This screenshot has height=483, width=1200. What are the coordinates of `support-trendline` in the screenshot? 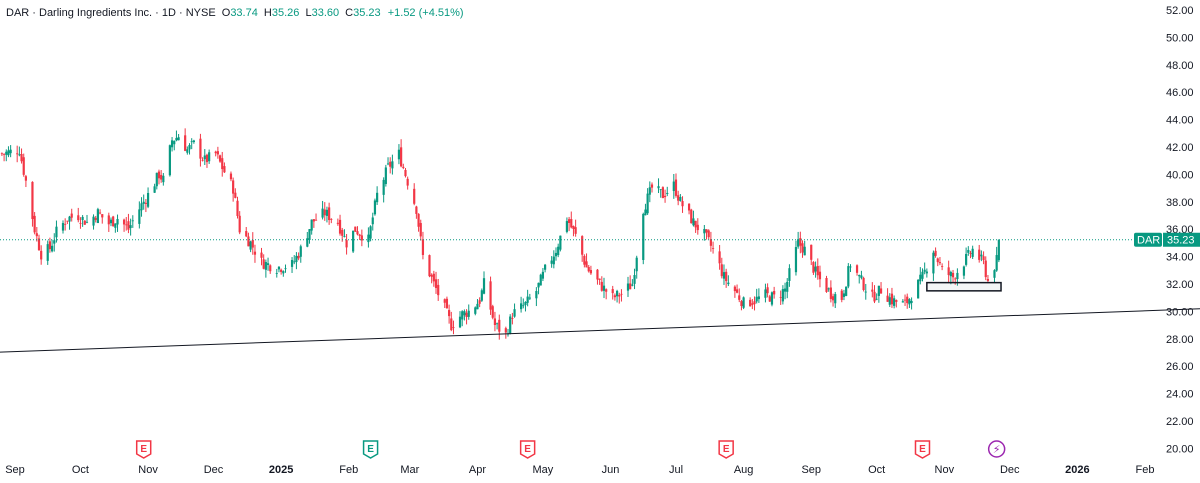 It's located at (600, 330).